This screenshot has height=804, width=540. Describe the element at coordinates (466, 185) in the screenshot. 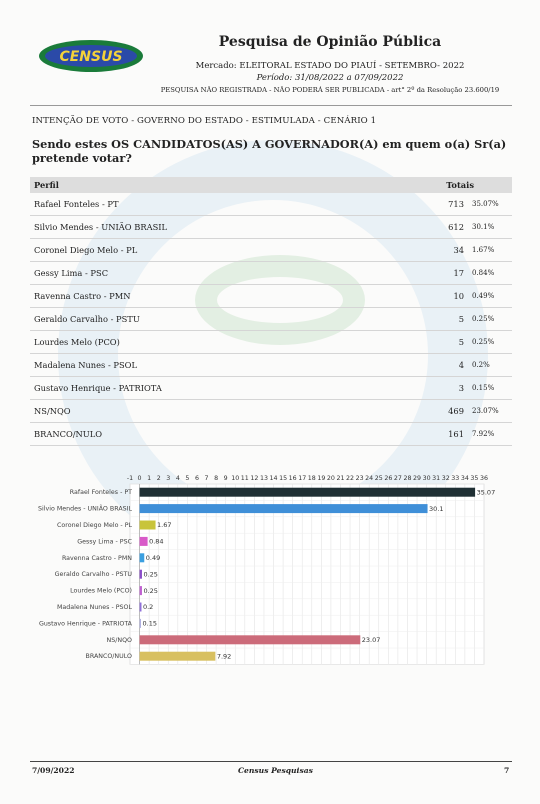

I see `totais-header: Totais` at that location.